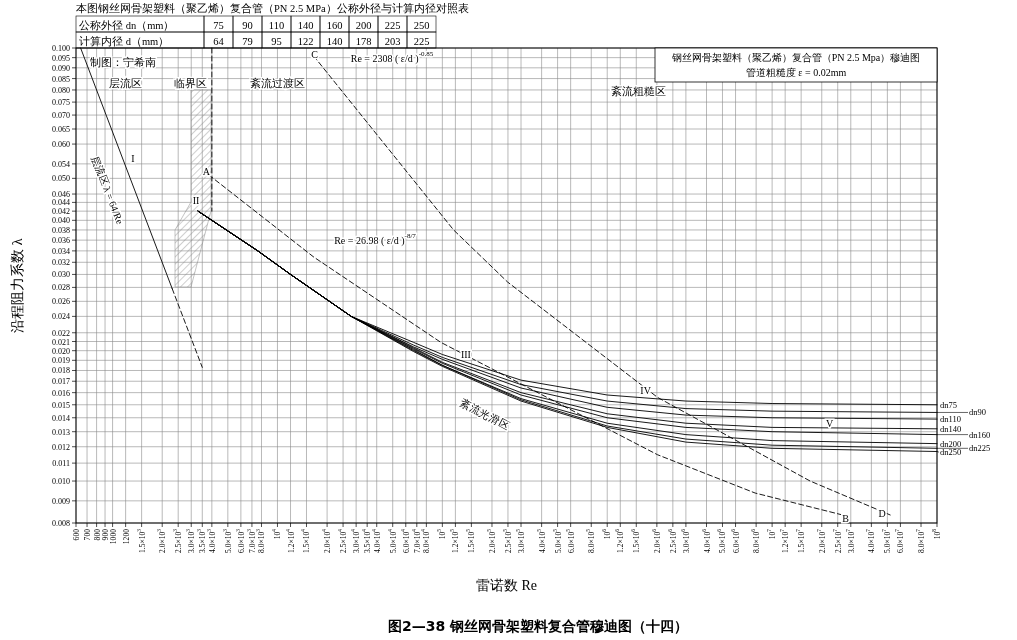 Image resolution: width=1017 pixels, height=640 pixels. What do you see at coordinates (61, 360) in the screenshot?
I see `y-tick-label: 0.019` at bounding box center [61, 360].